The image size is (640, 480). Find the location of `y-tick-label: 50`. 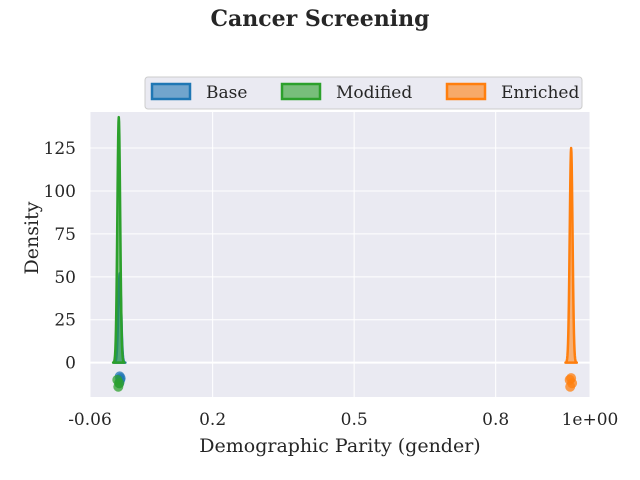

y-tick-label: 50 is located at coordinates (65, 278).